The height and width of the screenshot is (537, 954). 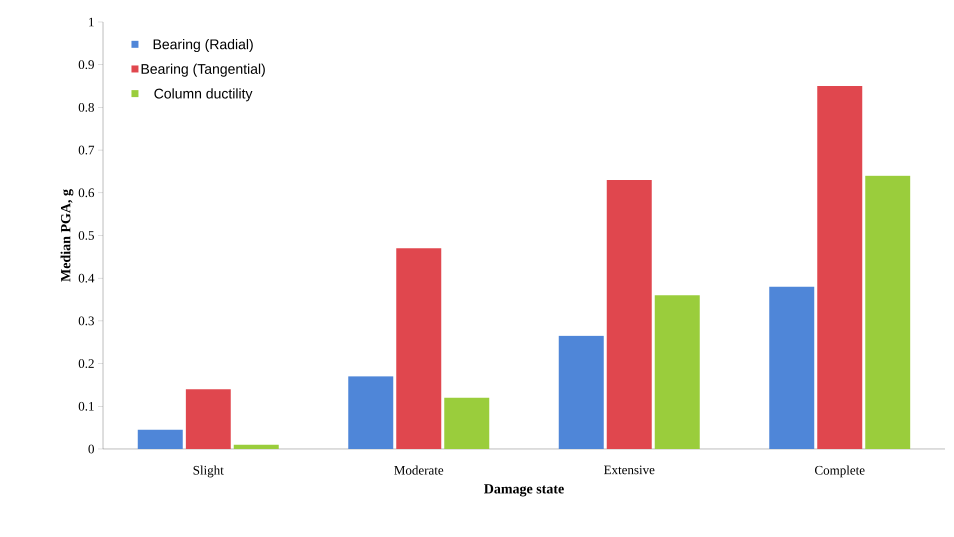 What do you see at coordinates (524, 490) in the screenshot?
I see `x-axis-title: Damage state` at bounding box center [524, 490].